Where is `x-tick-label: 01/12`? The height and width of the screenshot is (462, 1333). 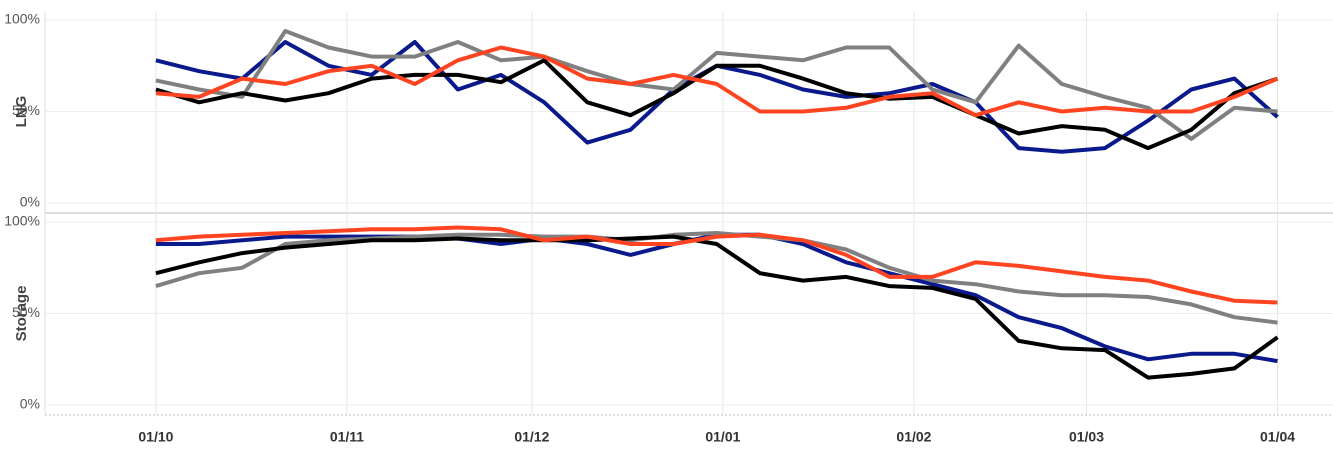
x-tick-label: 01/12 is located at coordinates (531, 437).